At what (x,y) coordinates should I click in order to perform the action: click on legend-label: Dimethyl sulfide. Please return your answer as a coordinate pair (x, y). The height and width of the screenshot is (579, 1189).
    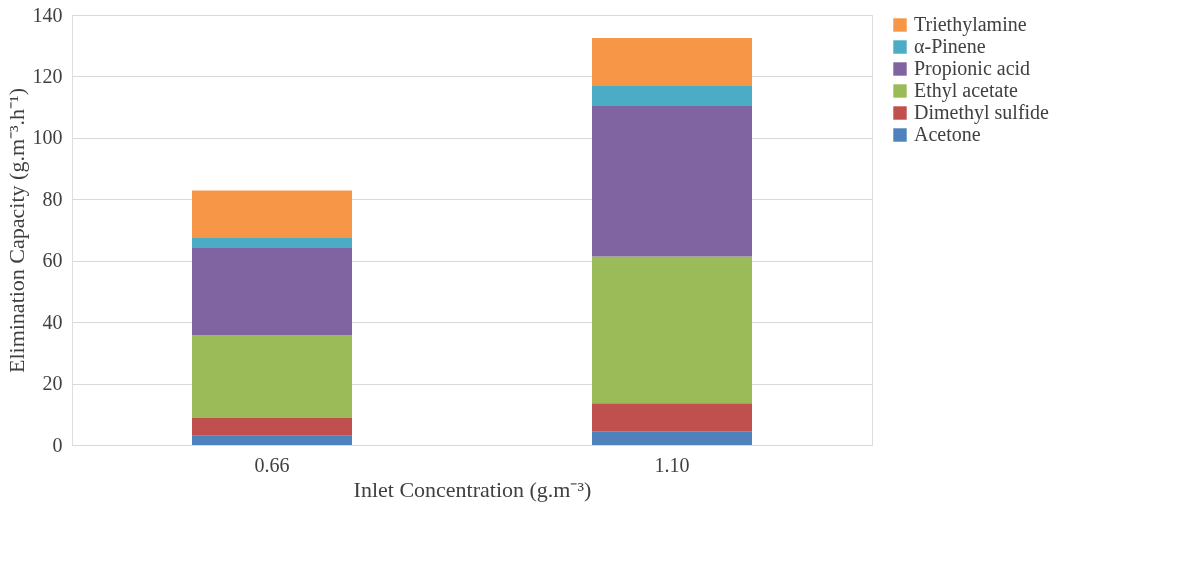
    Looking at the image, I should click on (982, 112).